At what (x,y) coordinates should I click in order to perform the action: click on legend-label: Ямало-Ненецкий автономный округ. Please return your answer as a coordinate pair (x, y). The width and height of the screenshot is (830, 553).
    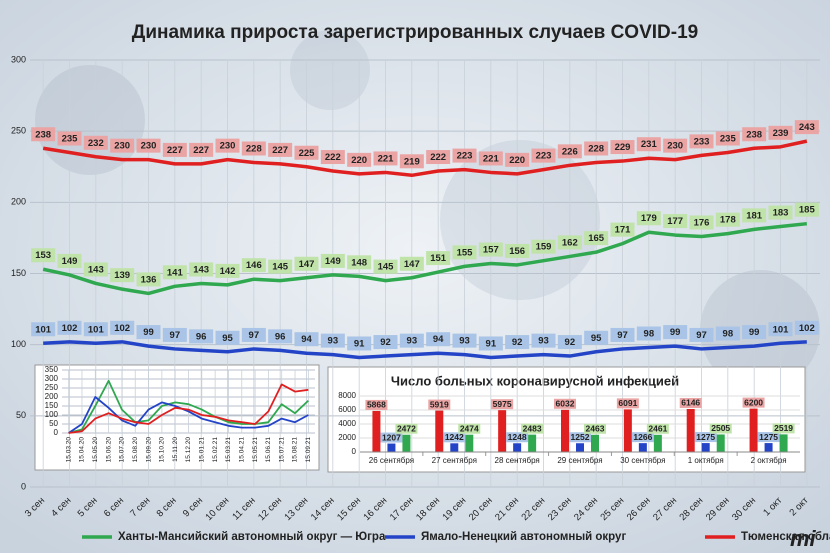
    Looking at the image, I should click on (523, 537).